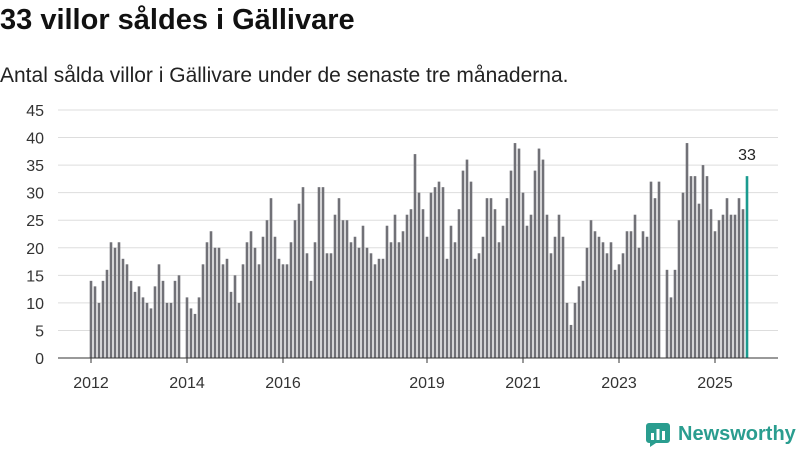  Describe the element at coordinates (720, 434) in the screenshot. I see `brand: Newsworthy` at that location.